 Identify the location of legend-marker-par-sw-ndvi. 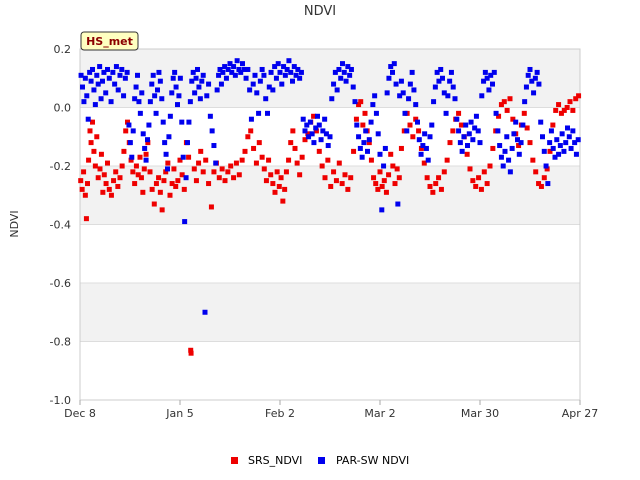
(321, 460).